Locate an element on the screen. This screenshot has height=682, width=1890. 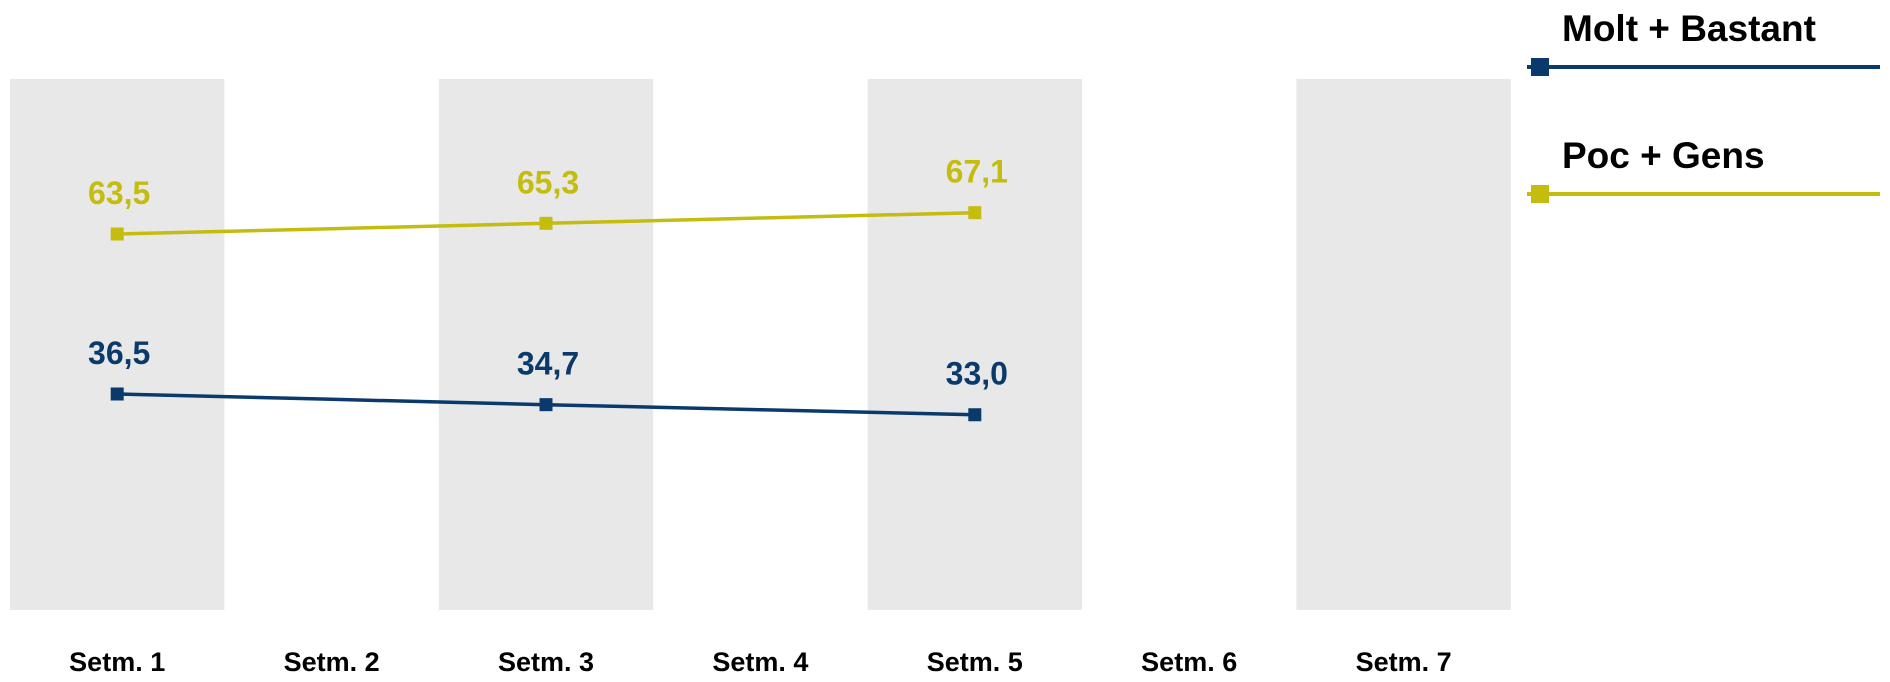
x-tick-label-setm-3: Setm. 3 is located at coordinates (546, 662).